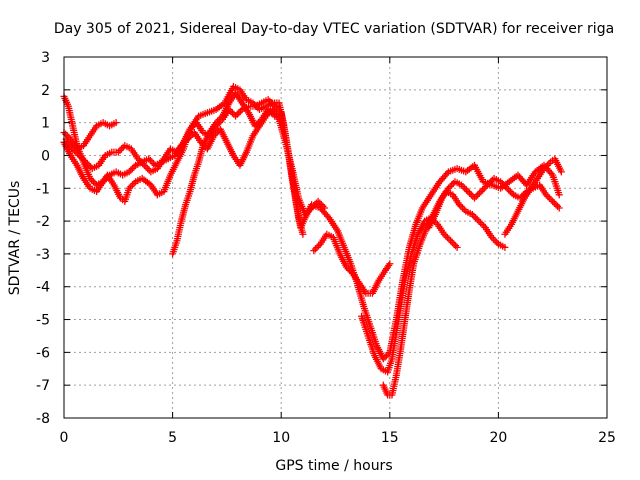 This screenshot has height=480, width=640. I want to click on y-tick-label: 1, so click(45, 124).